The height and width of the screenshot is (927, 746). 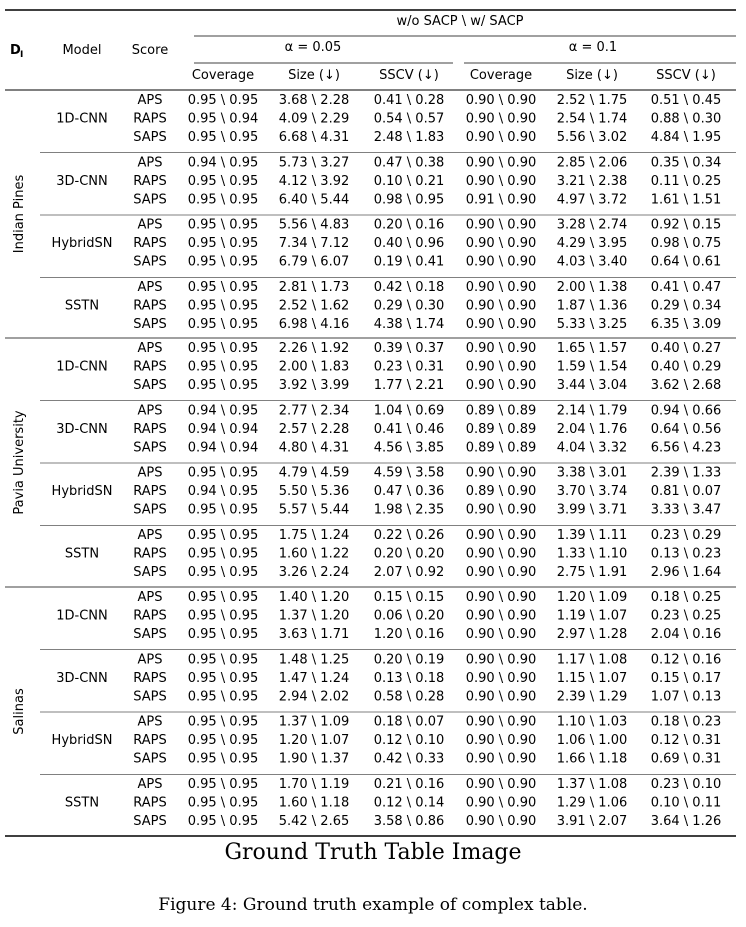 I want to click on table-cell: 2.00 \ 1.38, so click(x=592, y=287).